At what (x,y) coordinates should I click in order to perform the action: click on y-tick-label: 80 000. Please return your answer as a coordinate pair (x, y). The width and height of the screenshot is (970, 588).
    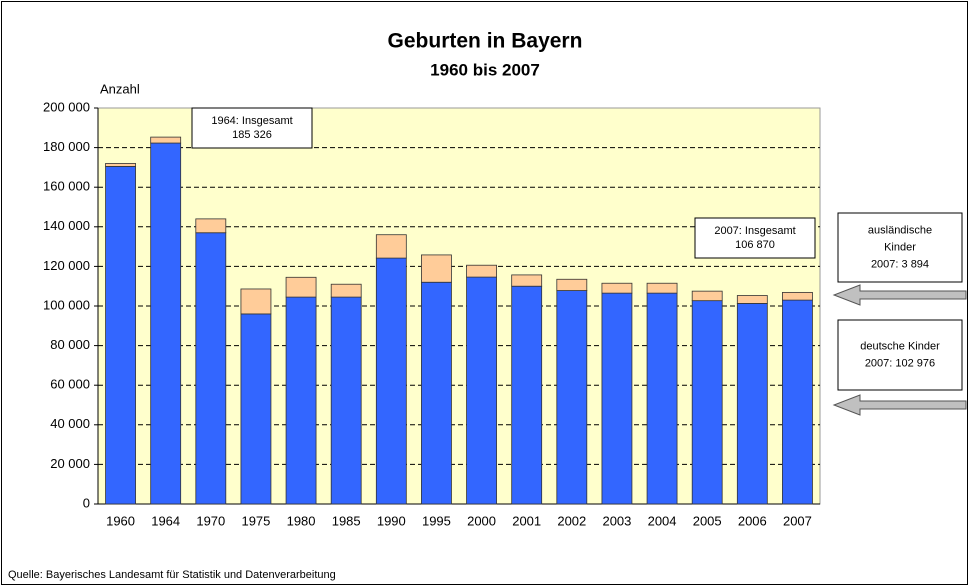
    Looking at the image, I should click on (70, 344).